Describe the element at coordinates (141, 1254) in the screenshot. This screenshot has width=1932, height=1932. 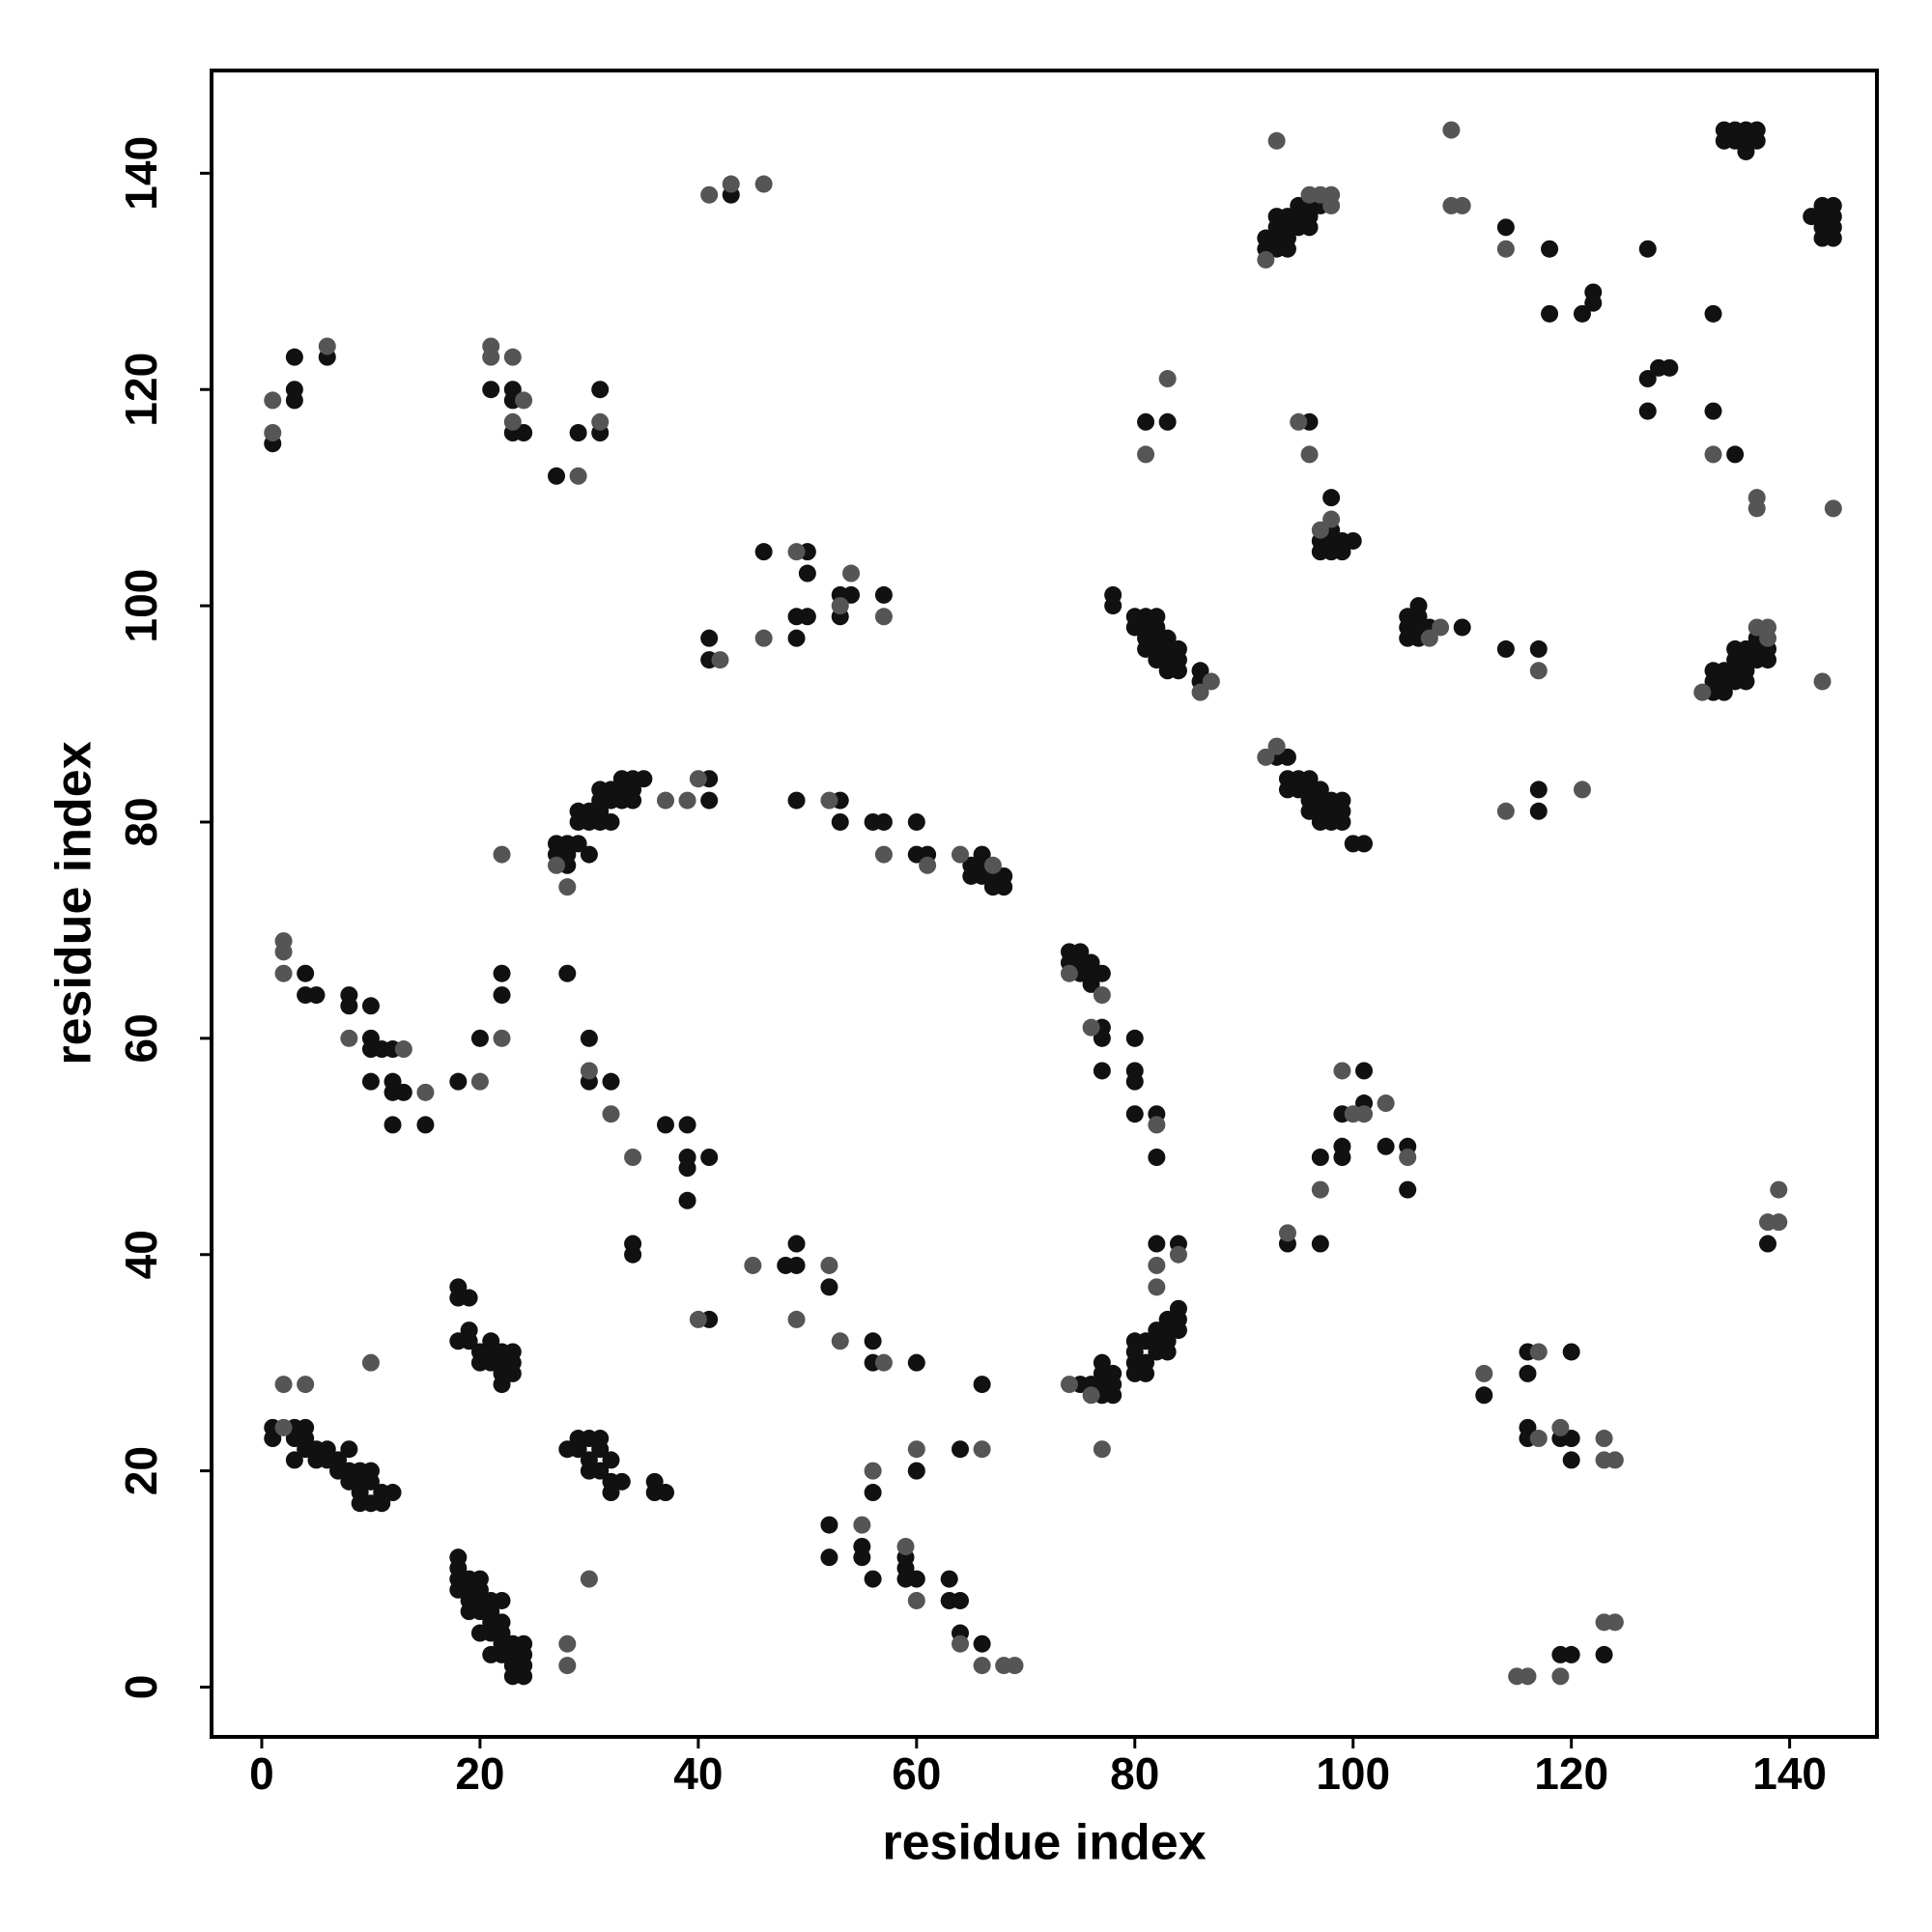
I see `y-tick-label: 40` at that location.